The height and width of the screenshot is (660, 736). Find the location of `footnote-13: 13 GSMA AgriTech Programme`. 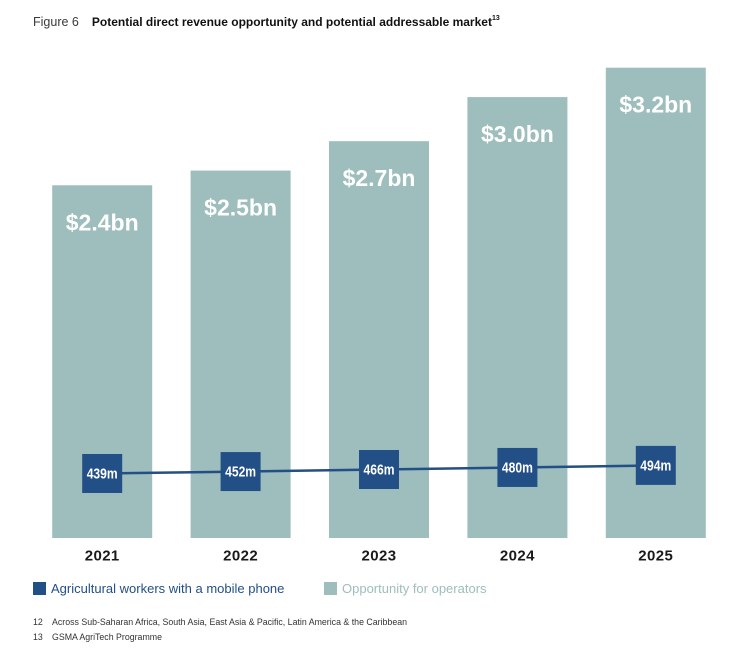

footnote-13: 13 GSMA AgriTech Programme is located at coordinates (220, 637).